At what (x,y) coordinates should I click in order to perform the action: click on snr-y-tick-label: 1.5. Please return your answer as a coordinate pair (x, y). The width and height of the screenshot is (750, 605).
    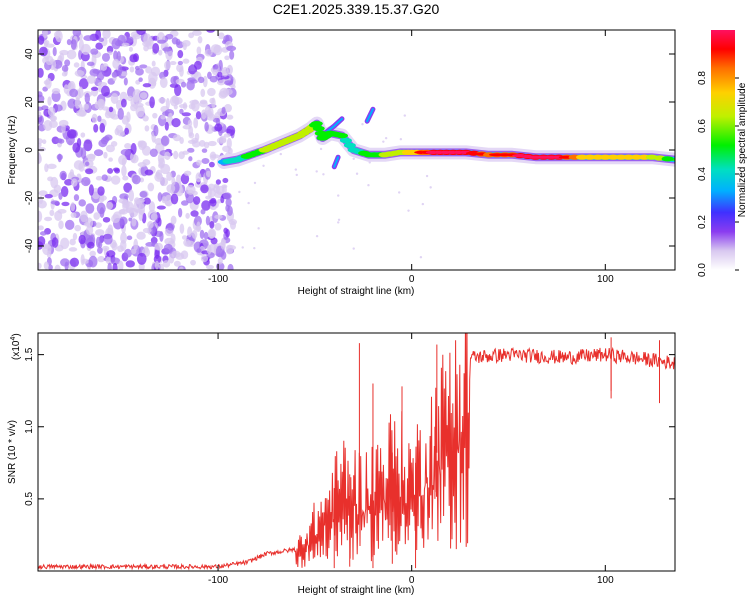
    Looking at the image, I should click on (29, 354).